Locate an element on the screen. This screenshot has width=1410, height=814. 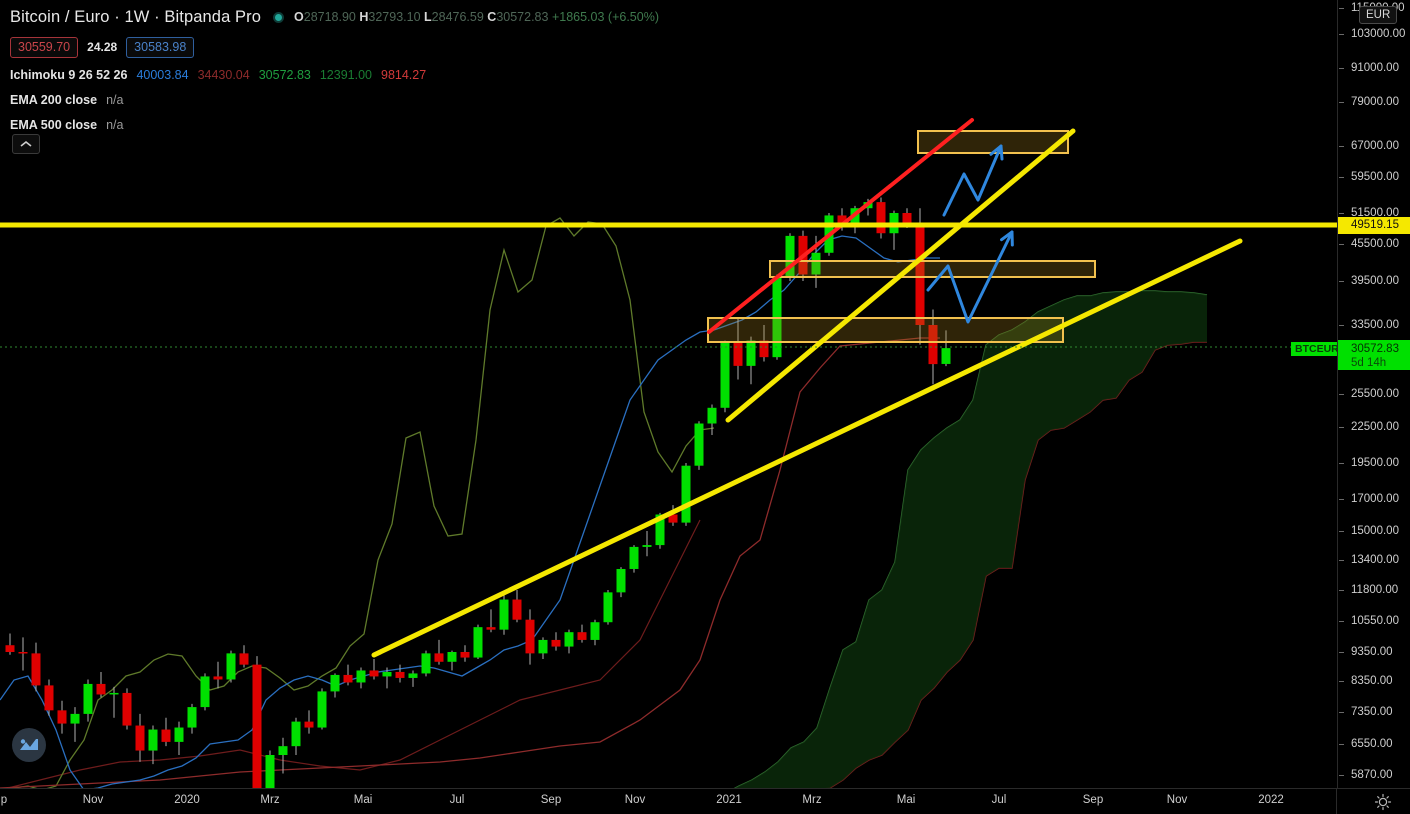
projection-arrow-upper is located at coordinates (972, 180).